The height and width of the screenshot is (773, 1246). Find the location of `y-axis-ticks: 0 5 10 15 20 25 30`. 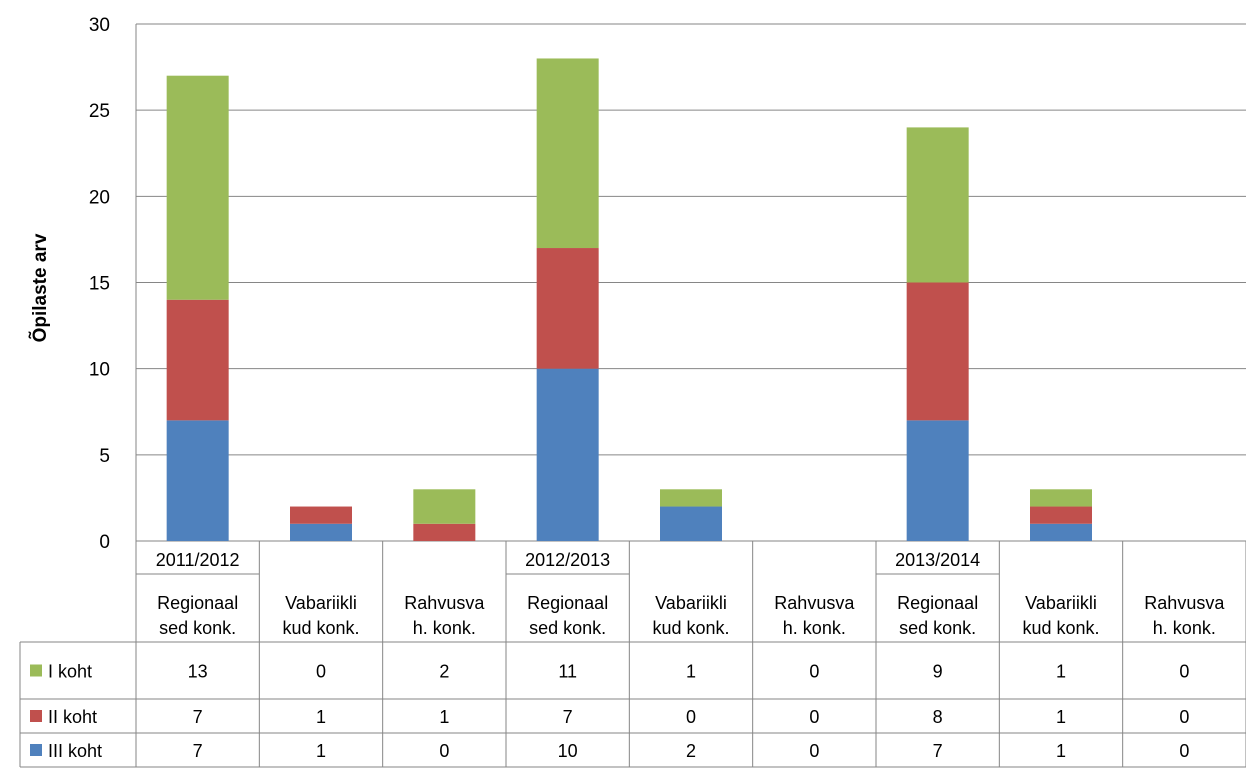

y-axis-ticks: 0 5 10 15 20 25 30 is located at coordinates (99, 284).